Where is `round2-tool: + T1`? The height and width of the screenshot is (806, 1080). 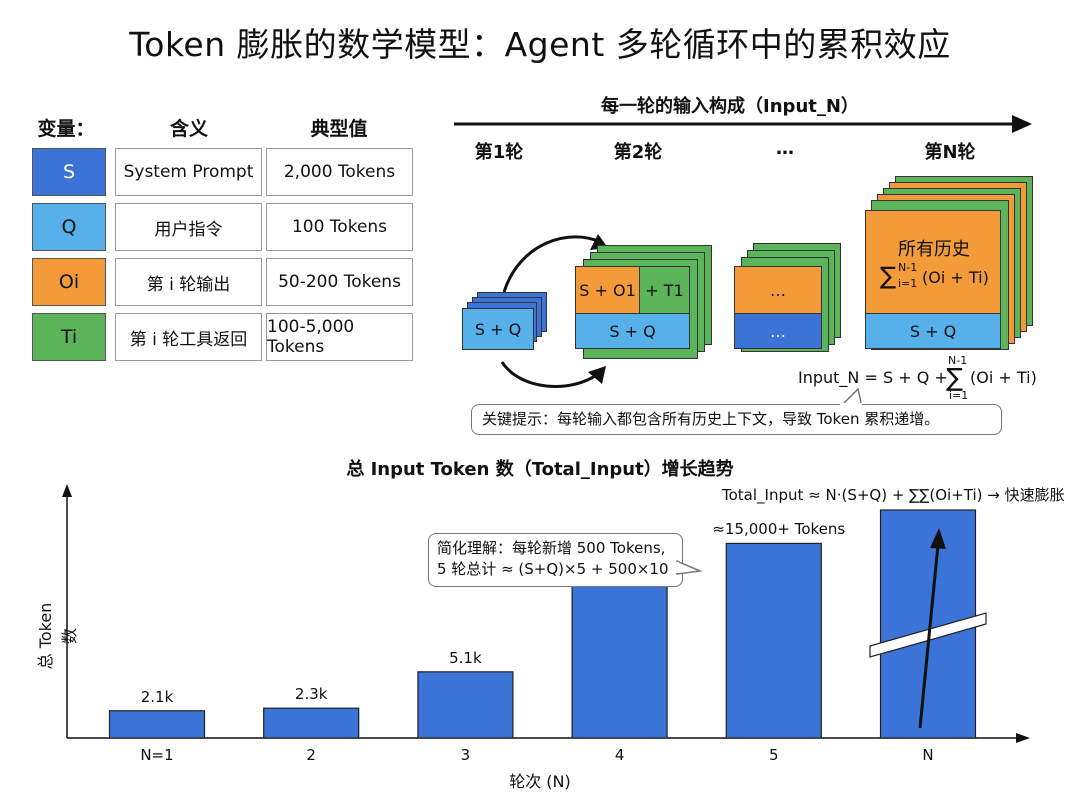
round2-tool: + T1 is located at coordinates (664, 290).